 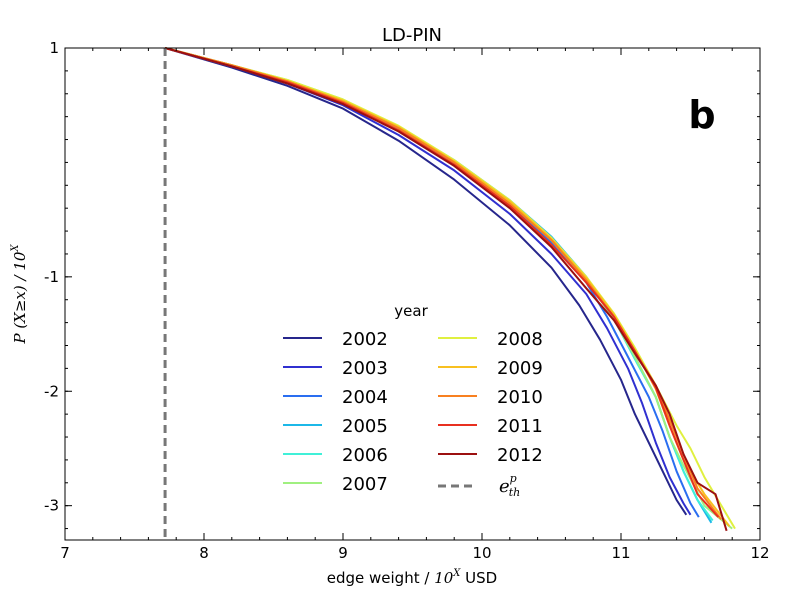 I want to click on legend-threshold-label-main: e, so click(x=504, y=486).